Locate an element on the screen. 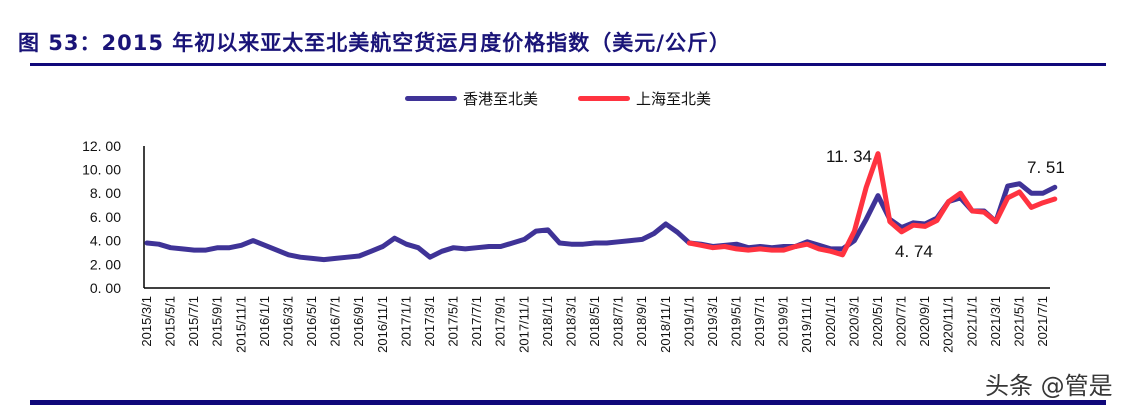  y-tick-label: 10. 00 is located at coordinates (101, 170).